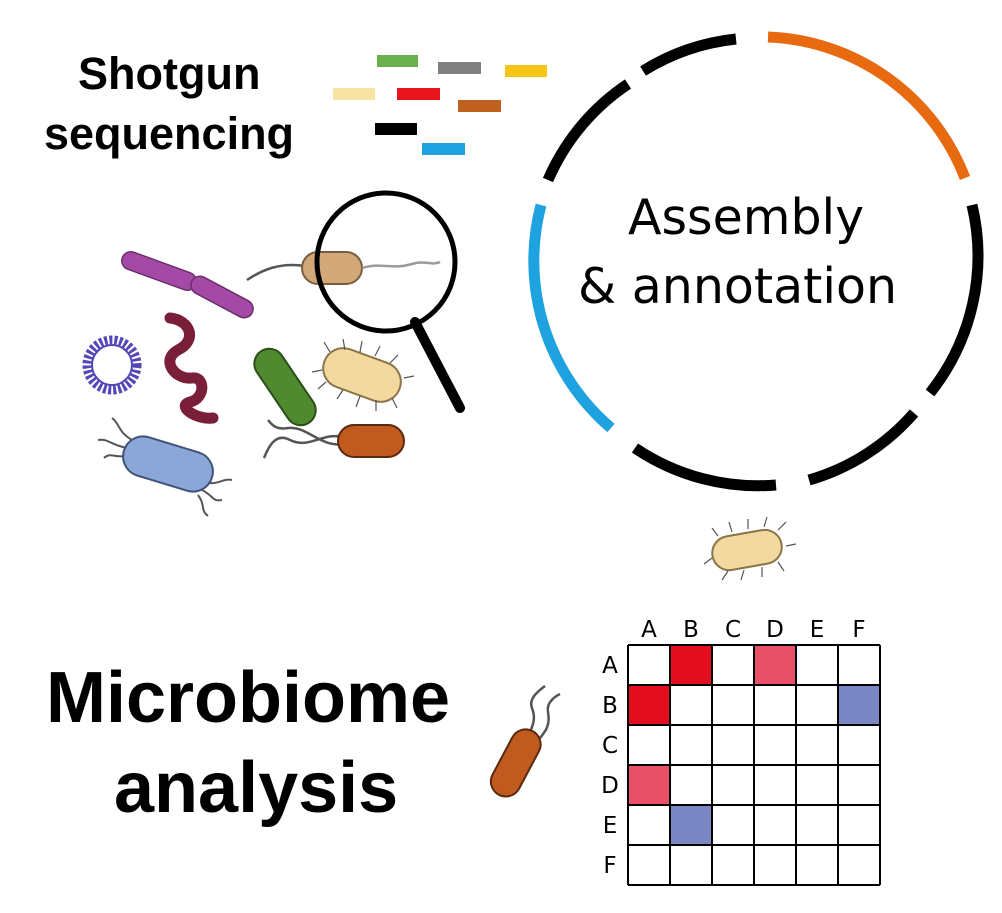  What do you see at coordinates (165, 467) in the screenshot?
I see `blue-rod-microbe` at bounding box center [165, 467].